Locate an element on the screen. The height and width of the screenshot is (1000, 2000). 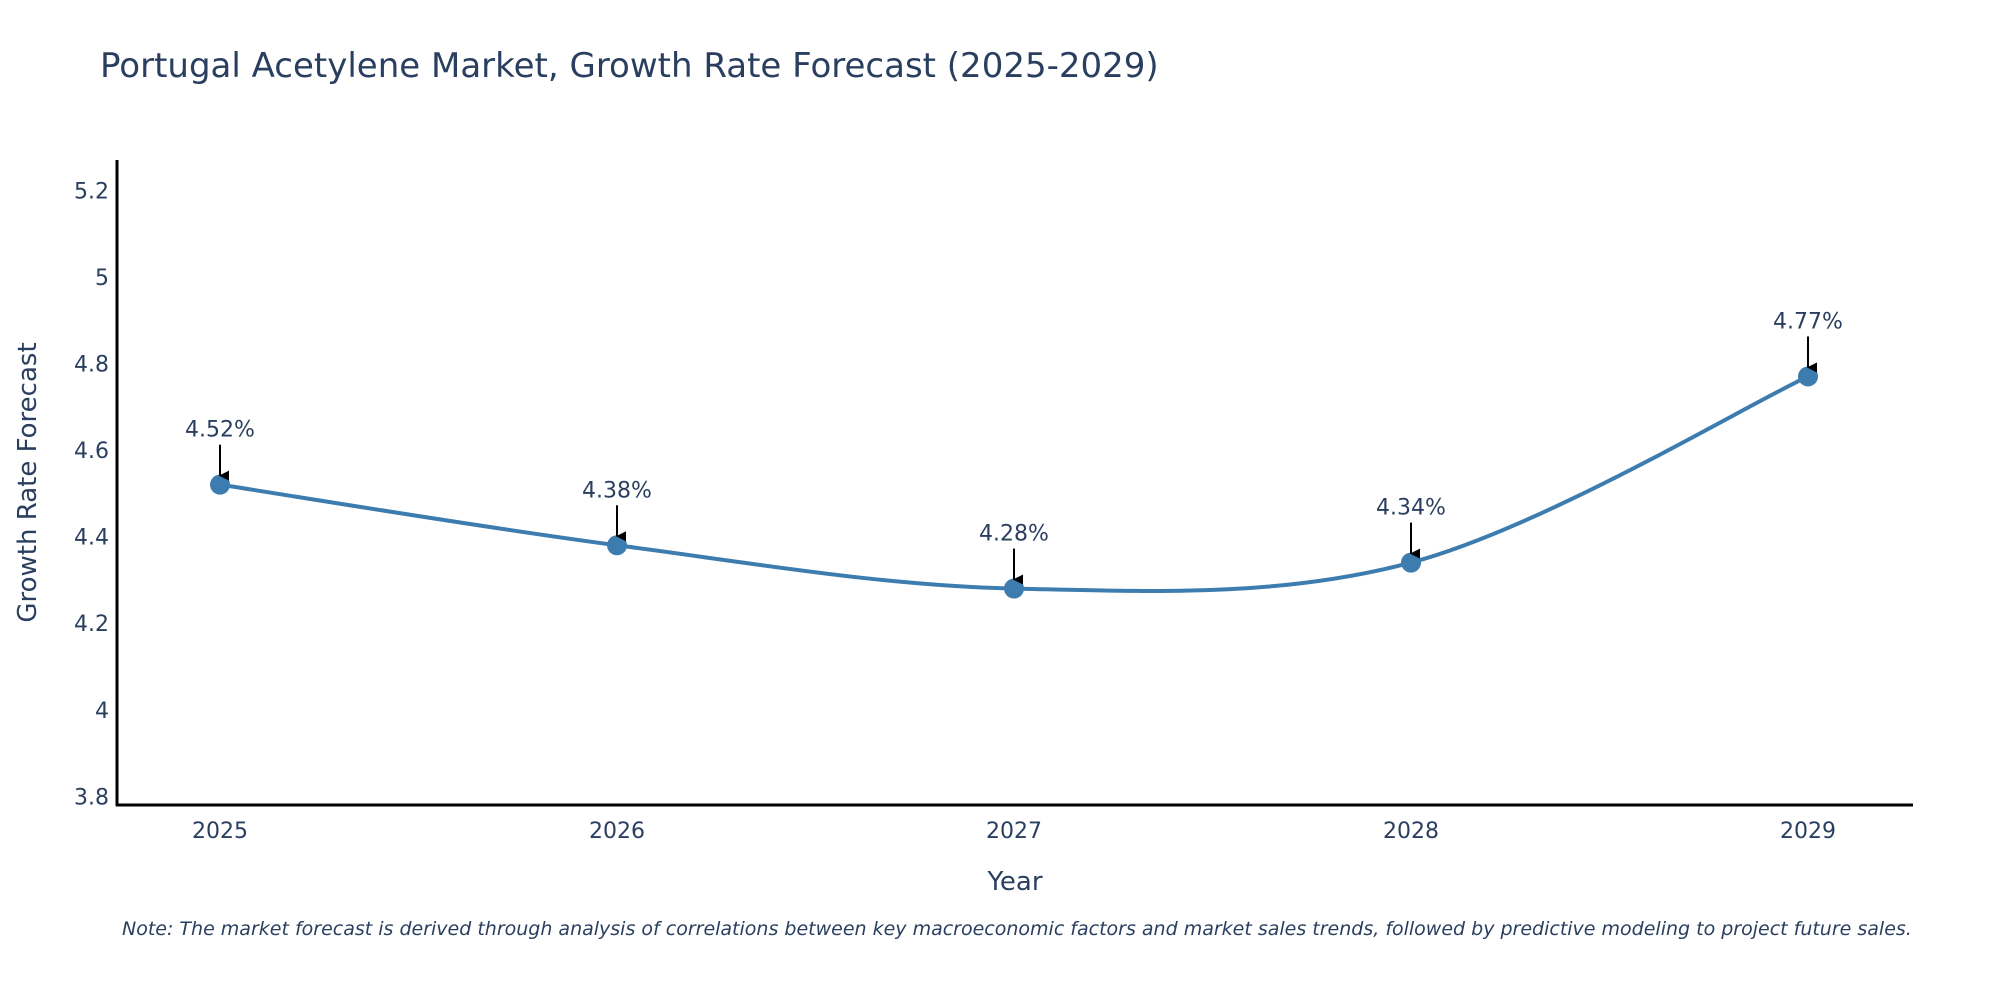
y-tick-label: 4.2 is located at coordinates (91, 624).